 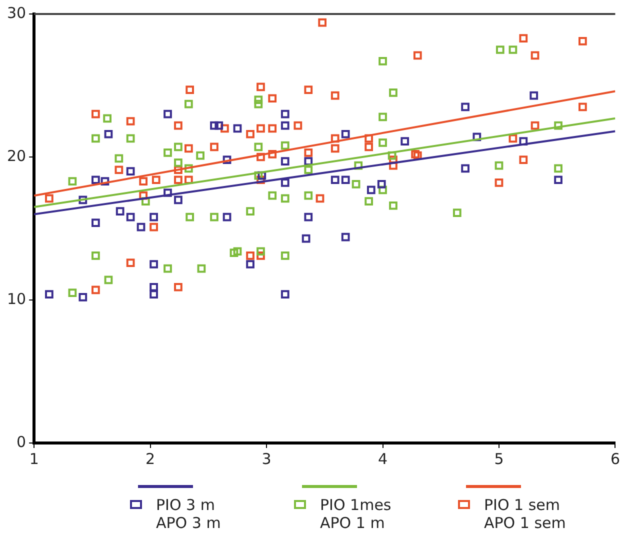 I want to click on legend-label: PIO 1 sem APO 1 sem, so click(x=525, y=514).